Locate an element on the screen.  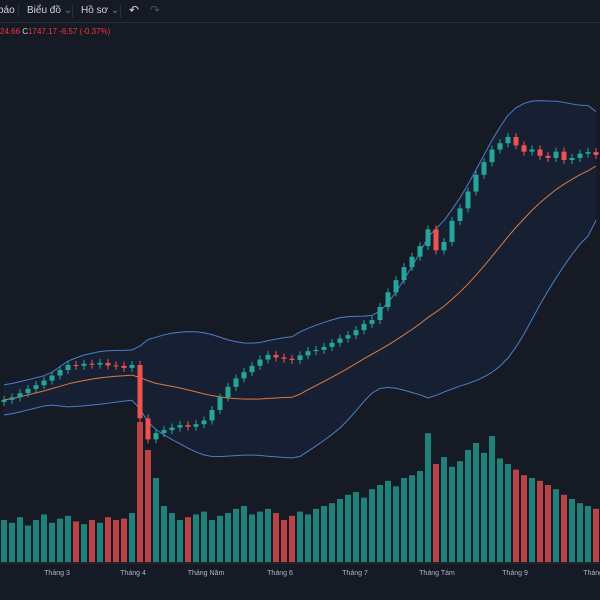
top-toolbar: báo Biểu đồ ⌄ Hồ sơ ⌄ ↶ ↷ is located at coordinates (300, 11).